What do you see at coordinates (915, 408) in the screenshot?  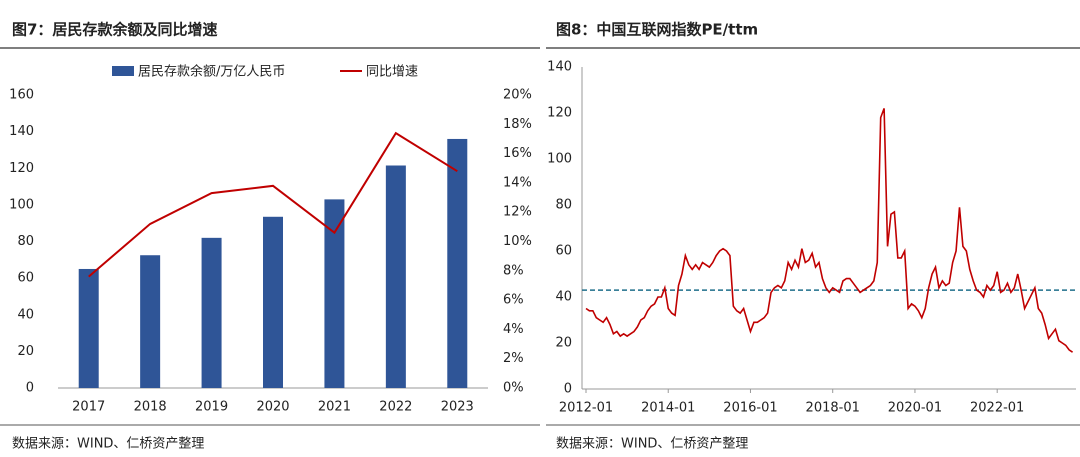 I see `x-tick-label: 2020-01` at bounding box center [915, 408].